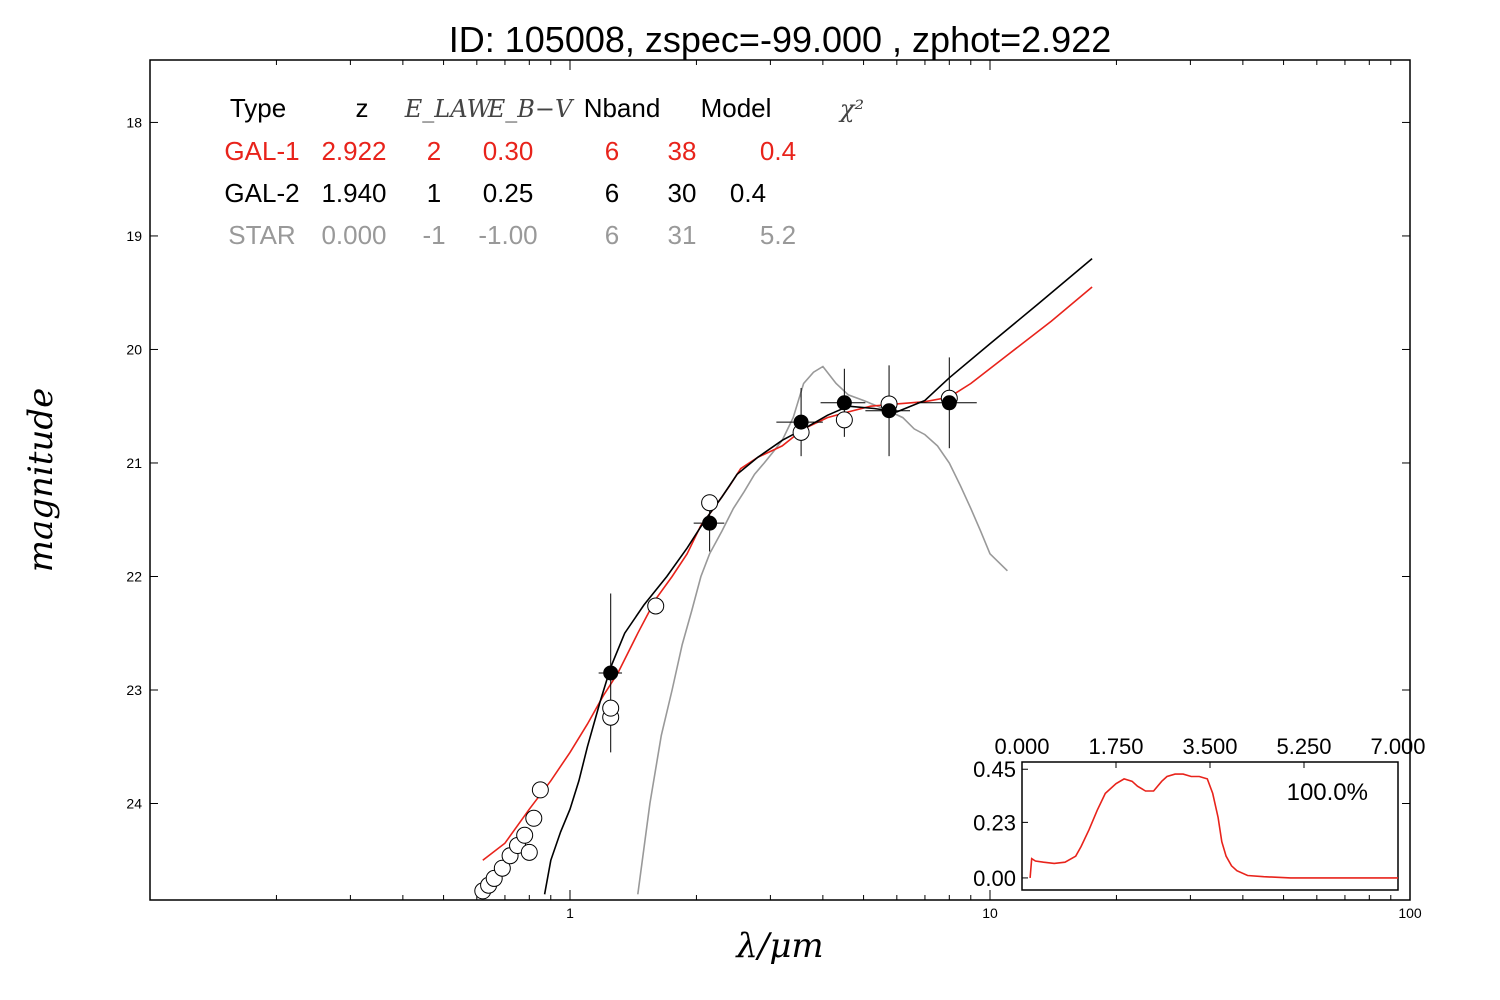  I want to click on fit-table-cell: STAR, so click(261, 235).